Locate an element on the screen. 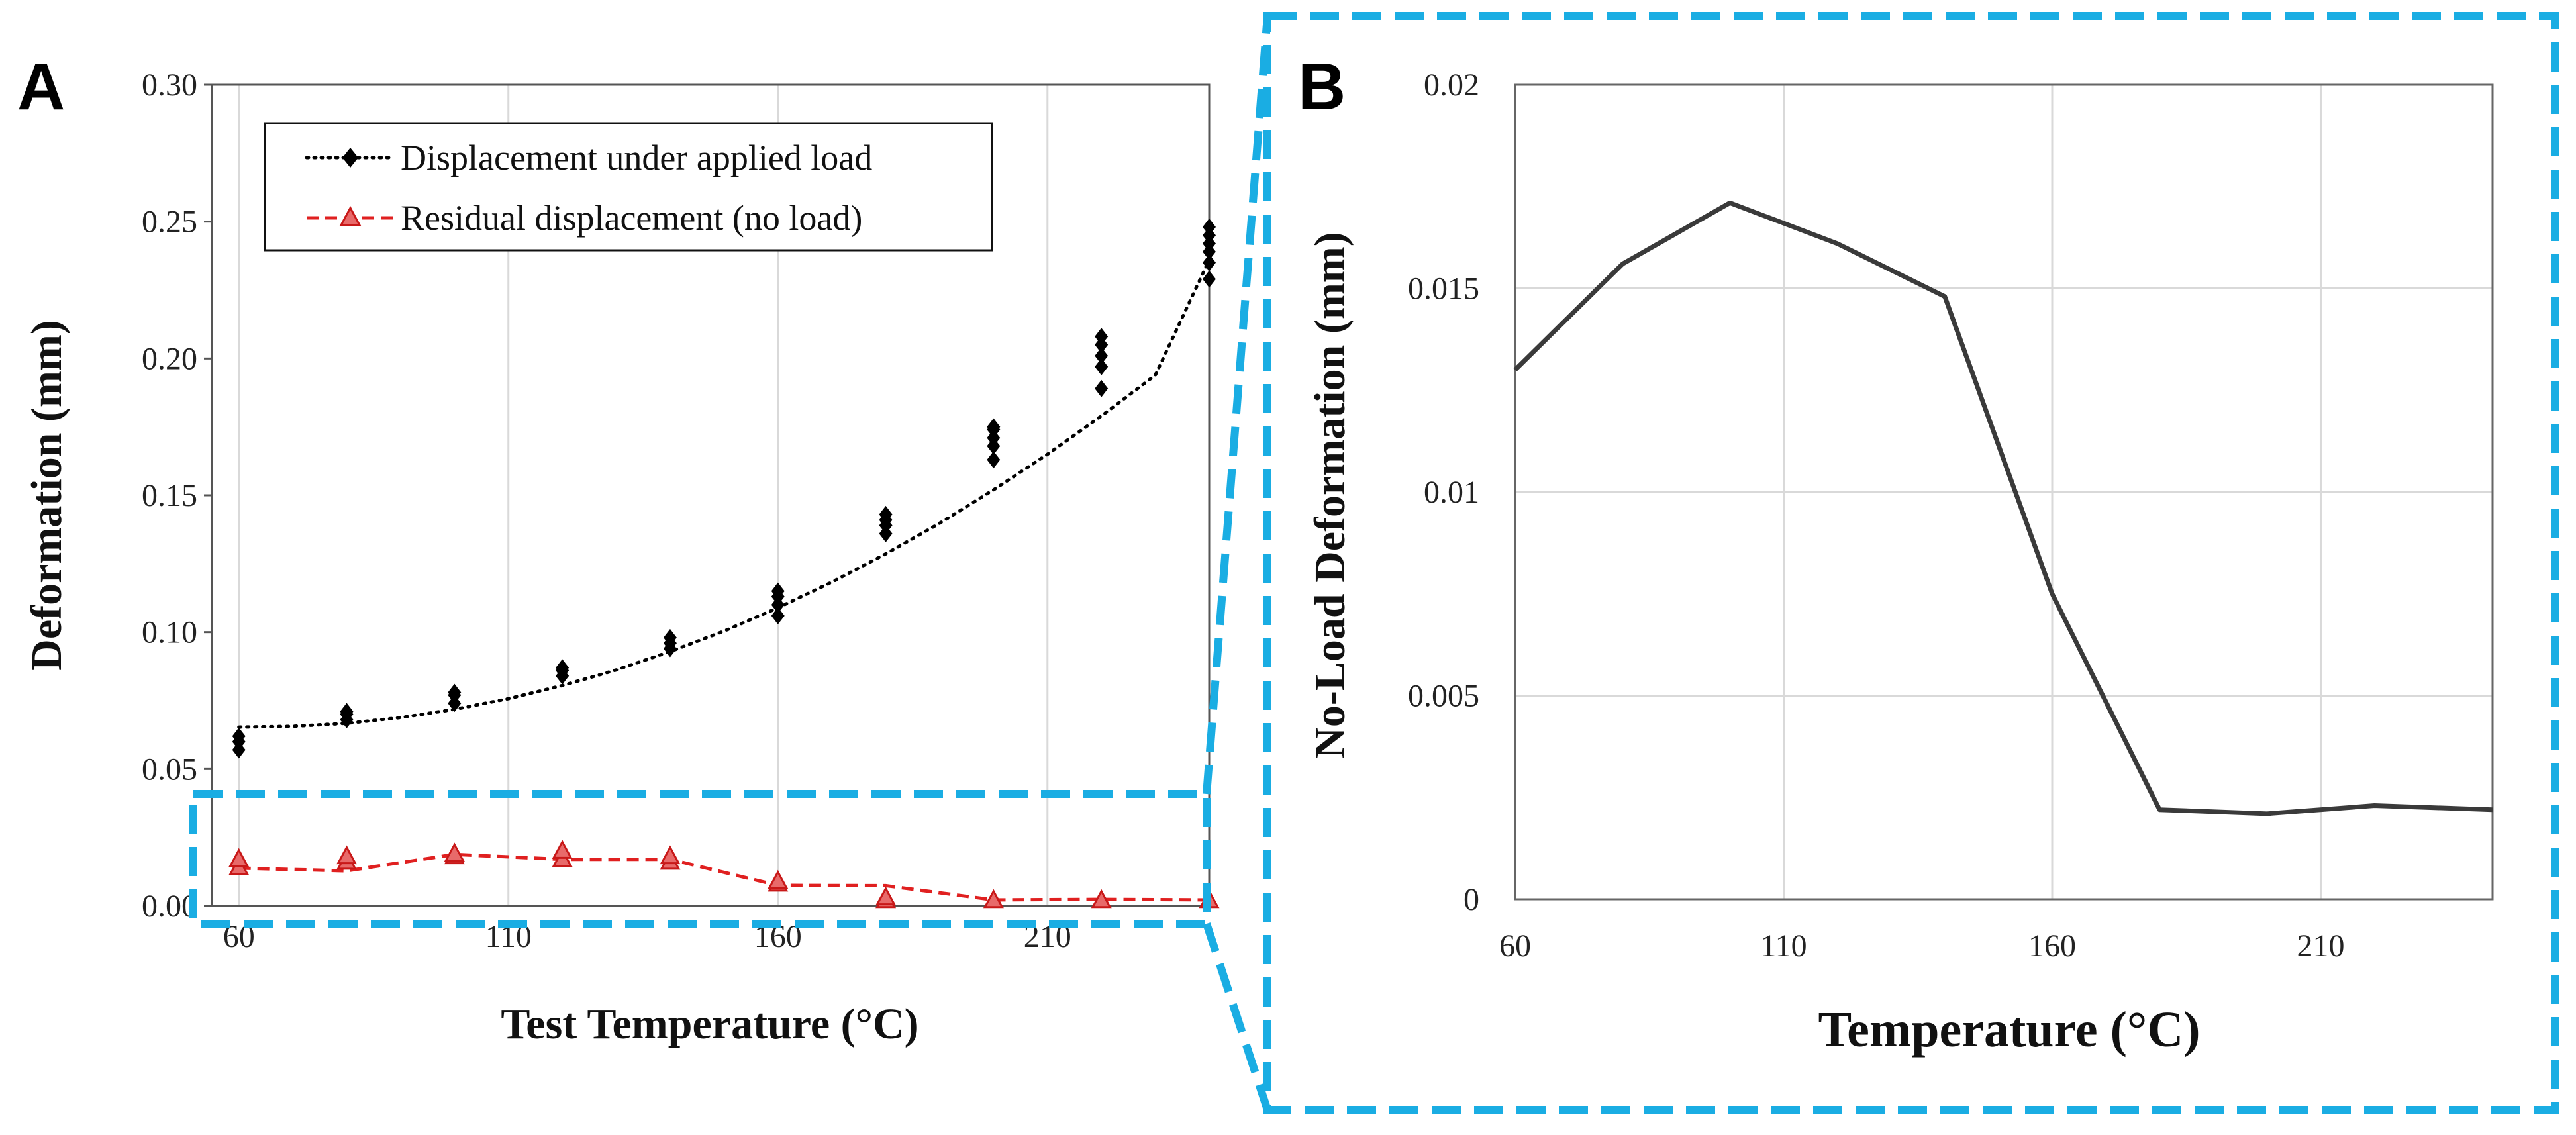 The width and height of the screenshot is (2576, 1135). panel-a-y-tick-label: 0.15 is located at coordinates (169, 495).